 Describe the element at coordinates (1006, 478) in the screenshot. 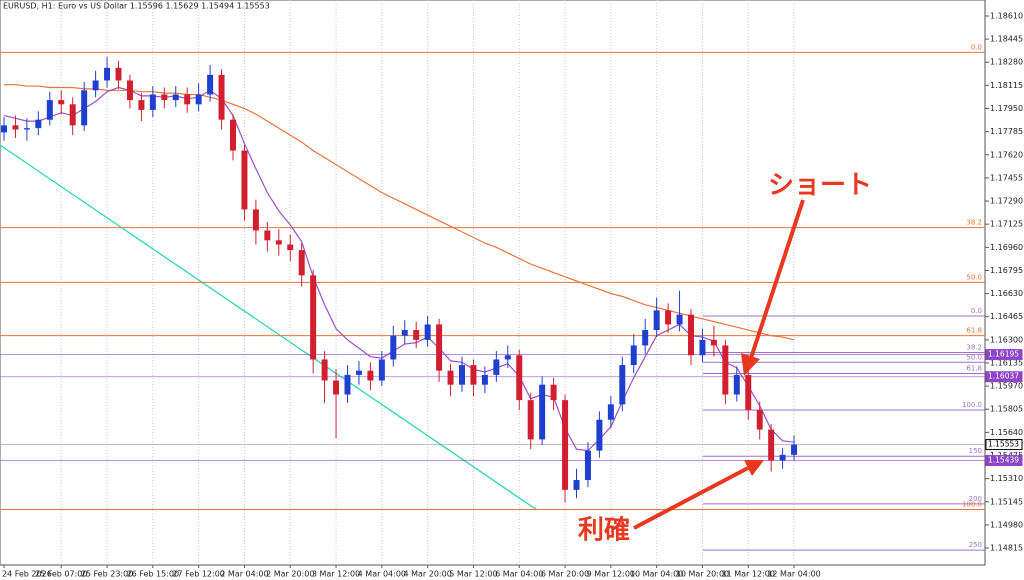

I see `y-tick-label: 1.15310` at that location.